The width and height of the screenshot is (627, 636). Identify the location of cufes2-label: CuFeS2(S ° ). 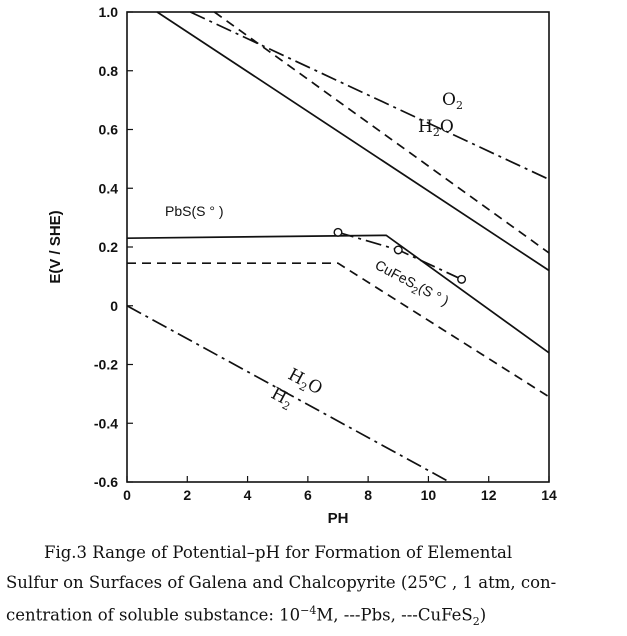
(411, 285).